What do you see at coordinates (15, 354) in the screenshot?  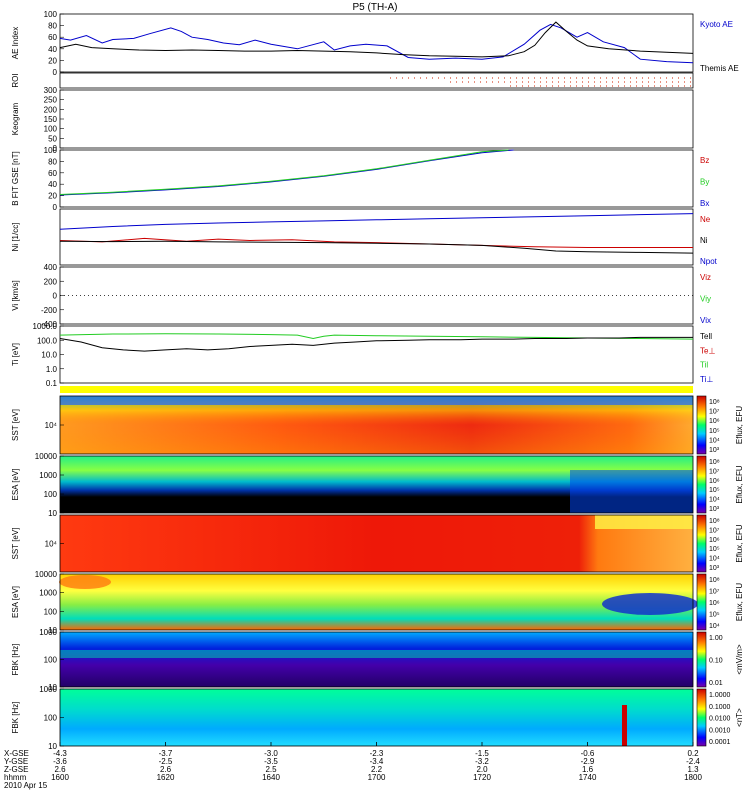 I see `ylabel-ti: Ti [eV]` at bounding box center [15, 354].